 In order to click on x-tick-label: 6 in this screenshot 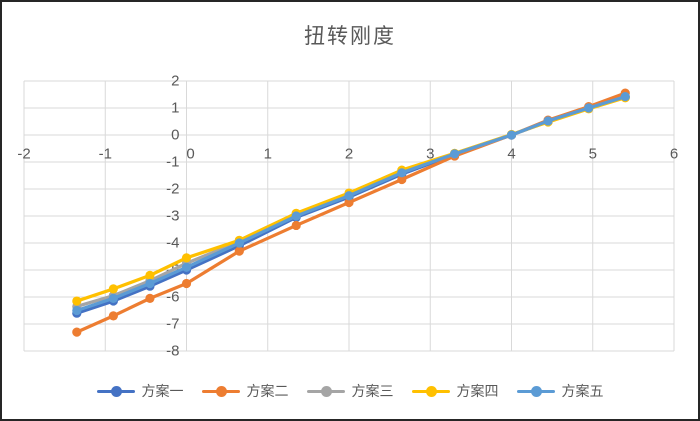, I will do `click(674, 154)`.